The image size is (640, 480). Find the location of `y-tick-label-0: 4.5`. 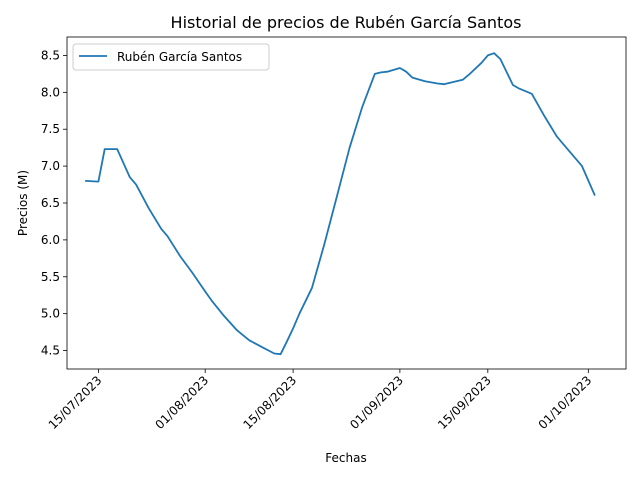

y-tick-label-0: 4.5 is located at coordinates (50, 351).